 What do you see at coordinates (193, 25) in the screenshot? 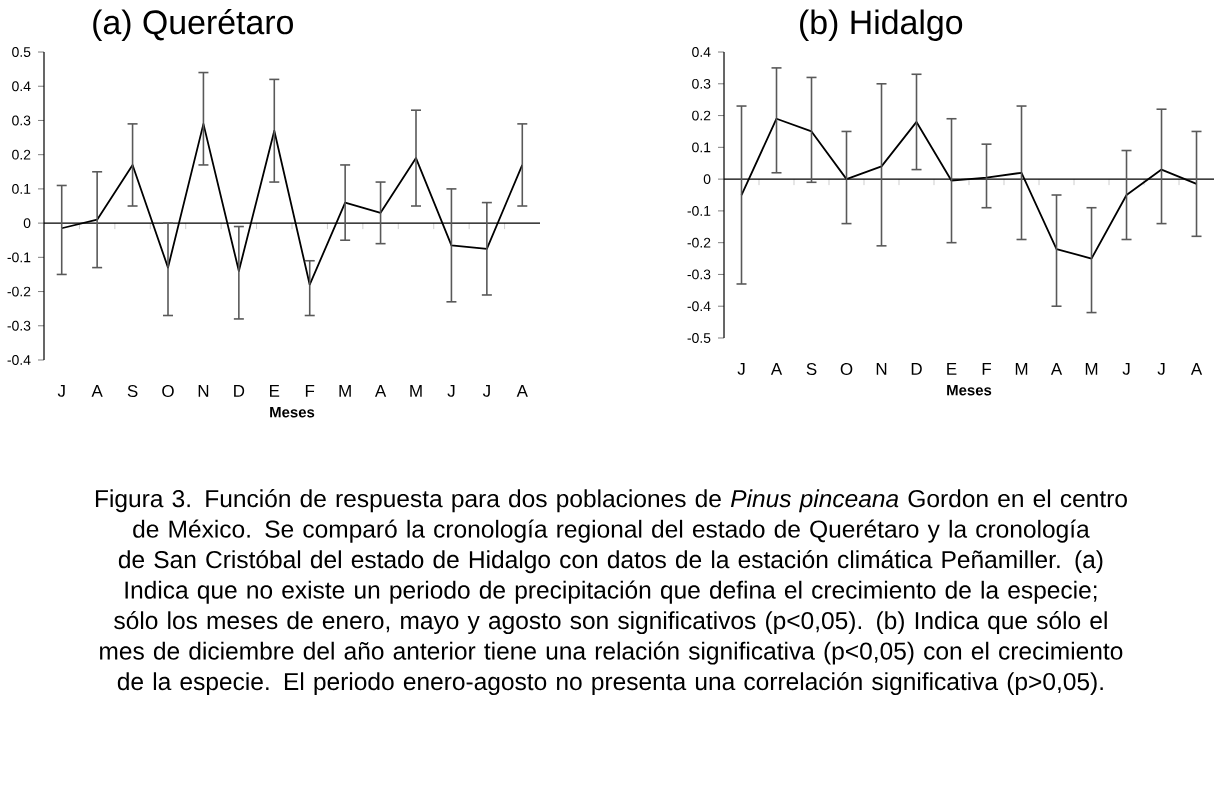
I see `chart-title: (a) Querétaro` at bounding box center [193, 25].